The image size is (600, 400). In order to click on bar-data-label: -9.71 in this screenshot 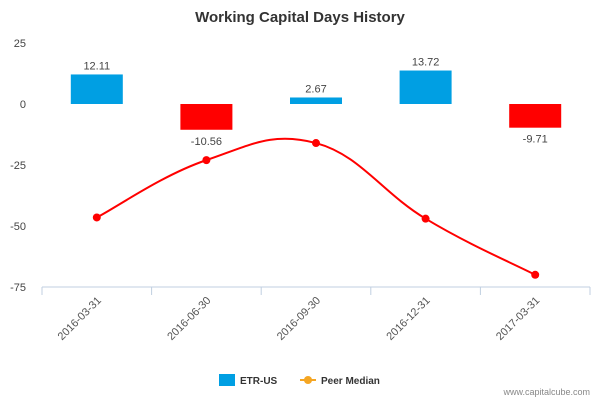, I will do `click(535, 140)`.